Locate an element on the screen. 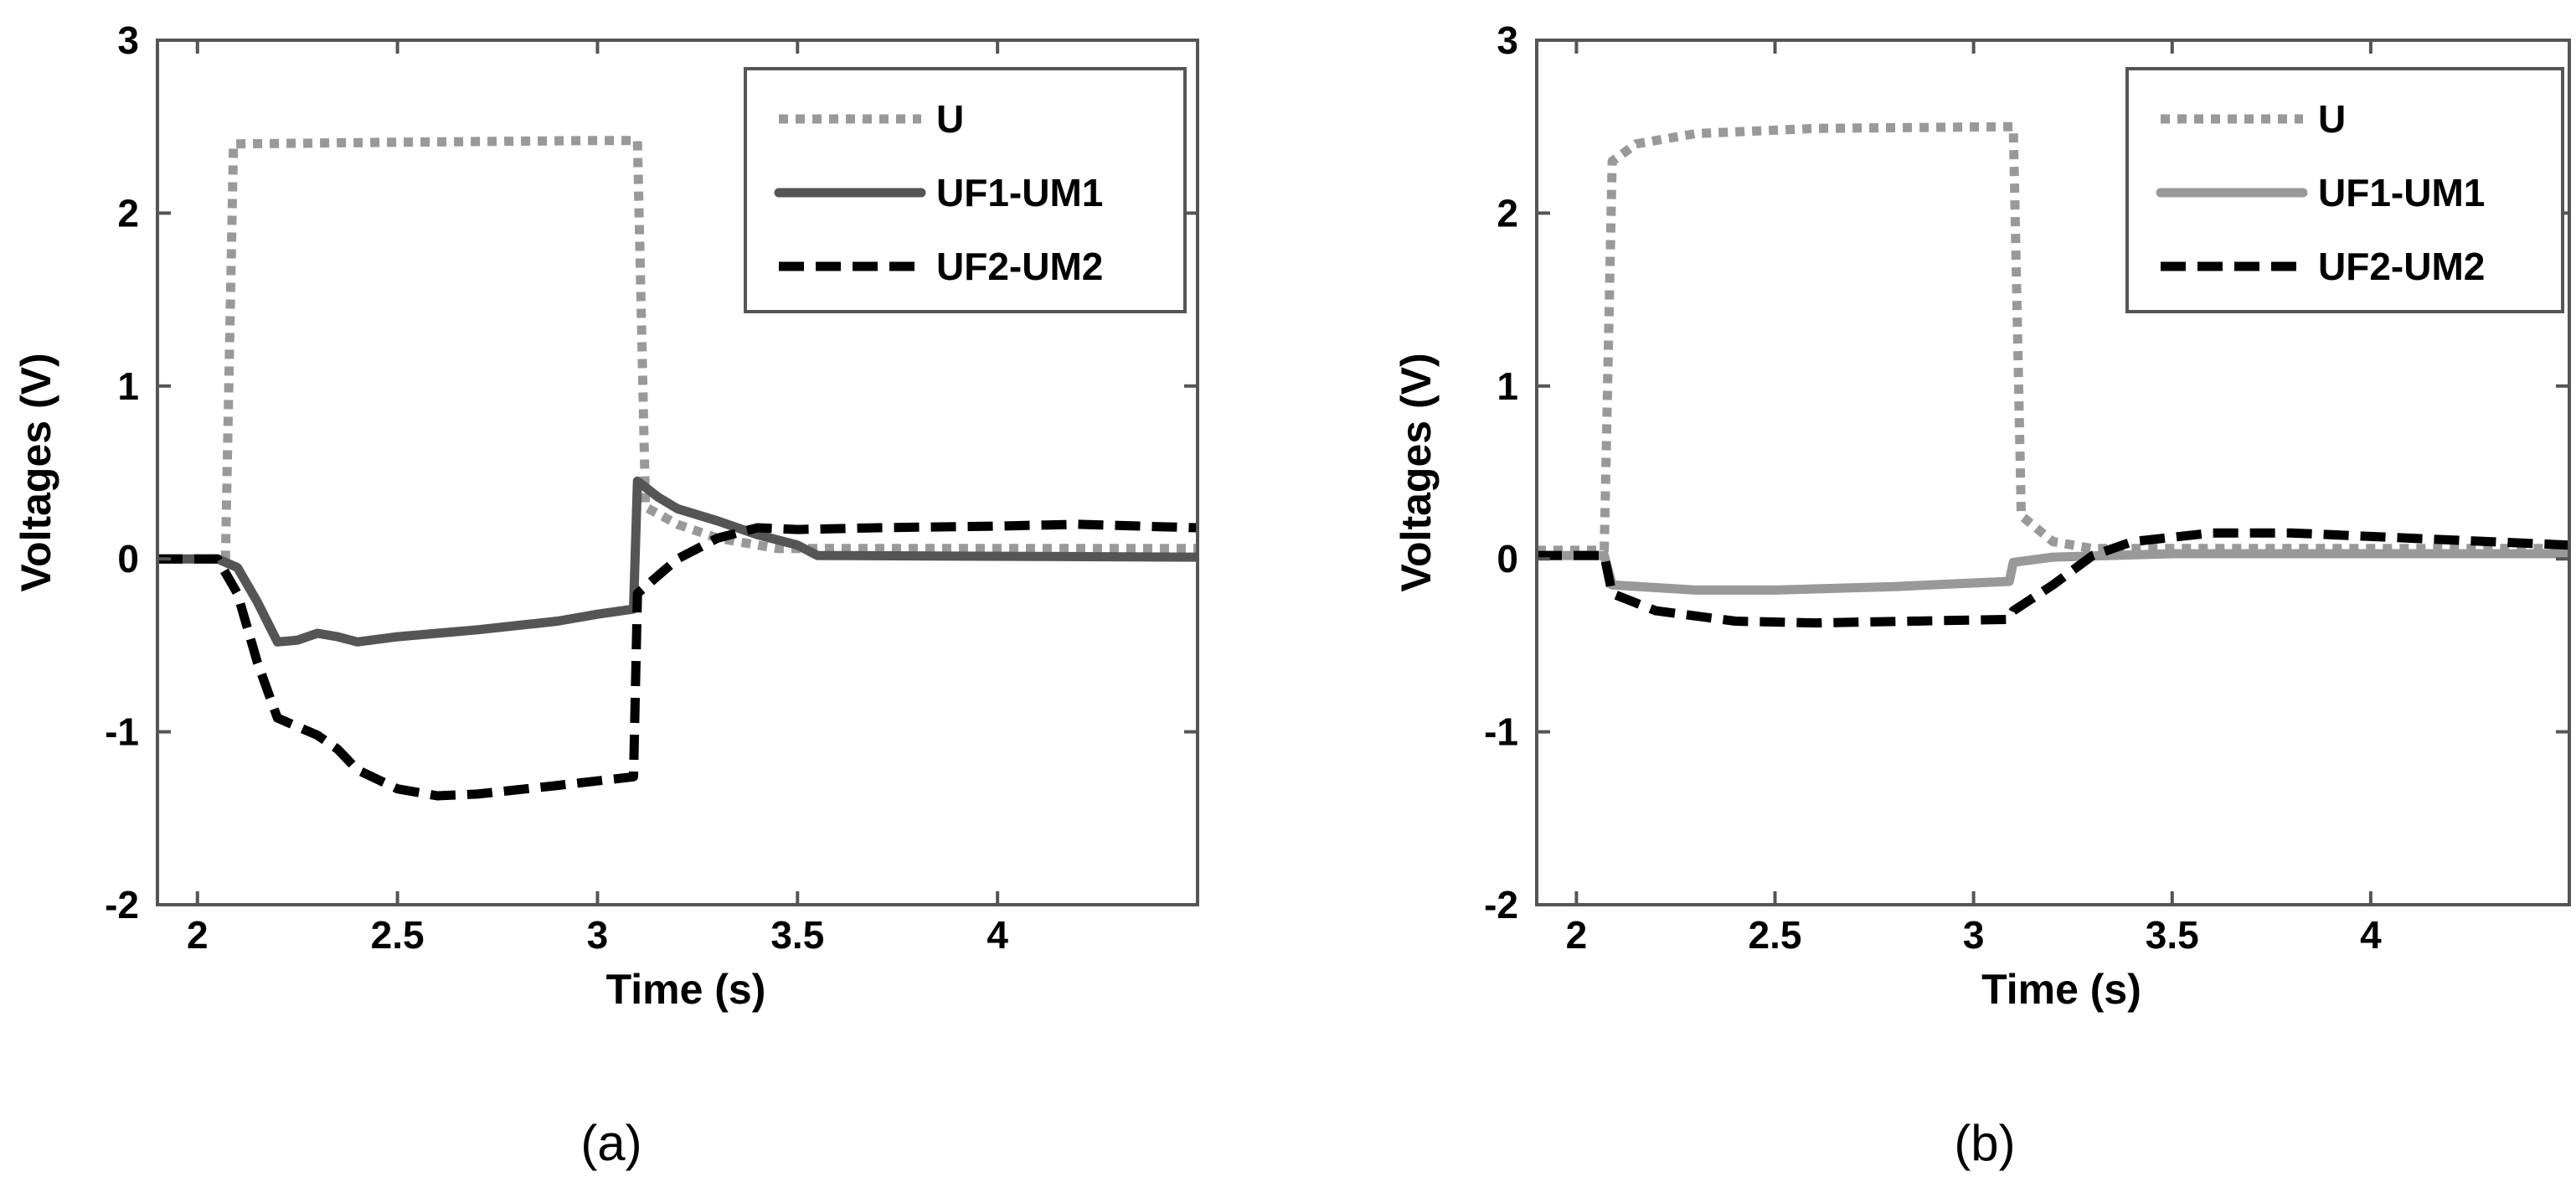  panel-label: (a) is located at coordinates (610, 1143).